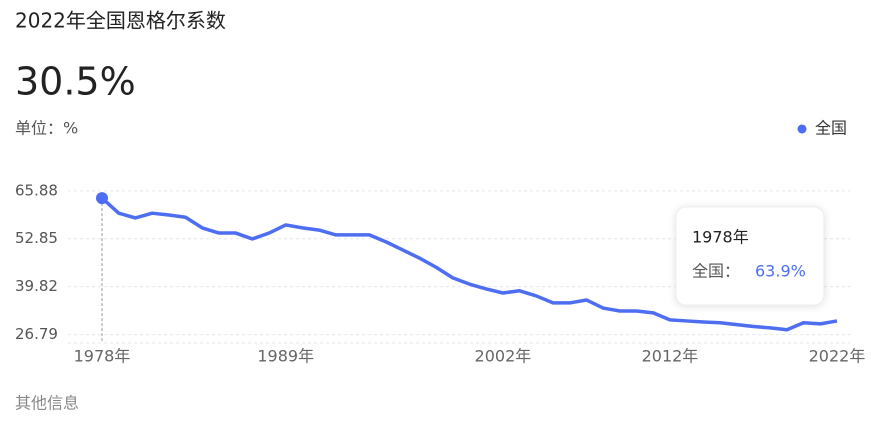 This screenshot has height=424, width=871. I want to click on unit: 单位：%, so click(46, 128).